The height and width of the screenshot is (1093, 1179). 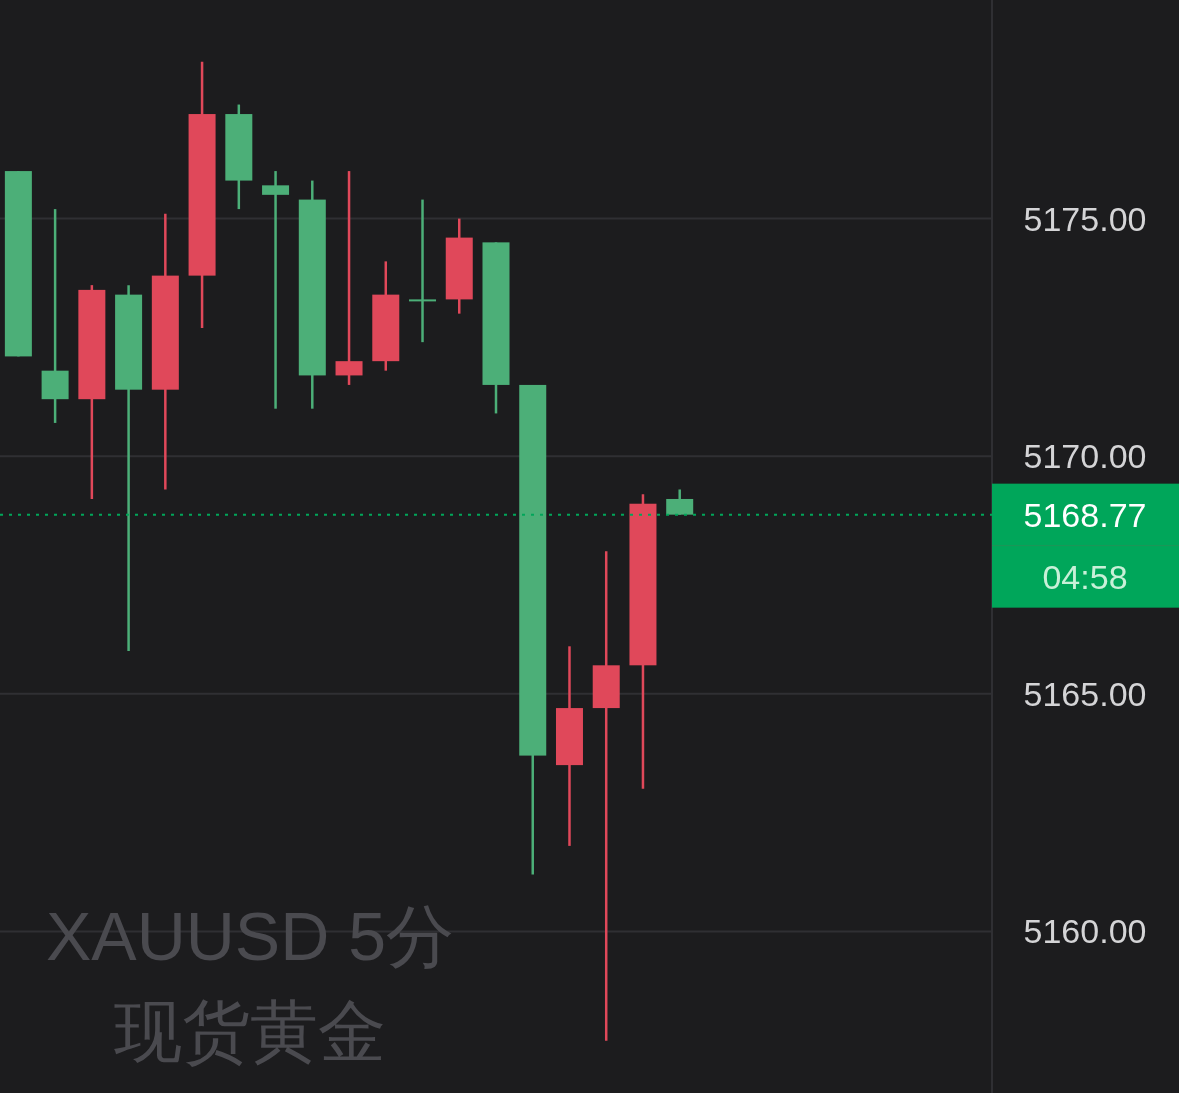 I want to click on y-tick-label: 5175.00, so click(x=1085, y=218).